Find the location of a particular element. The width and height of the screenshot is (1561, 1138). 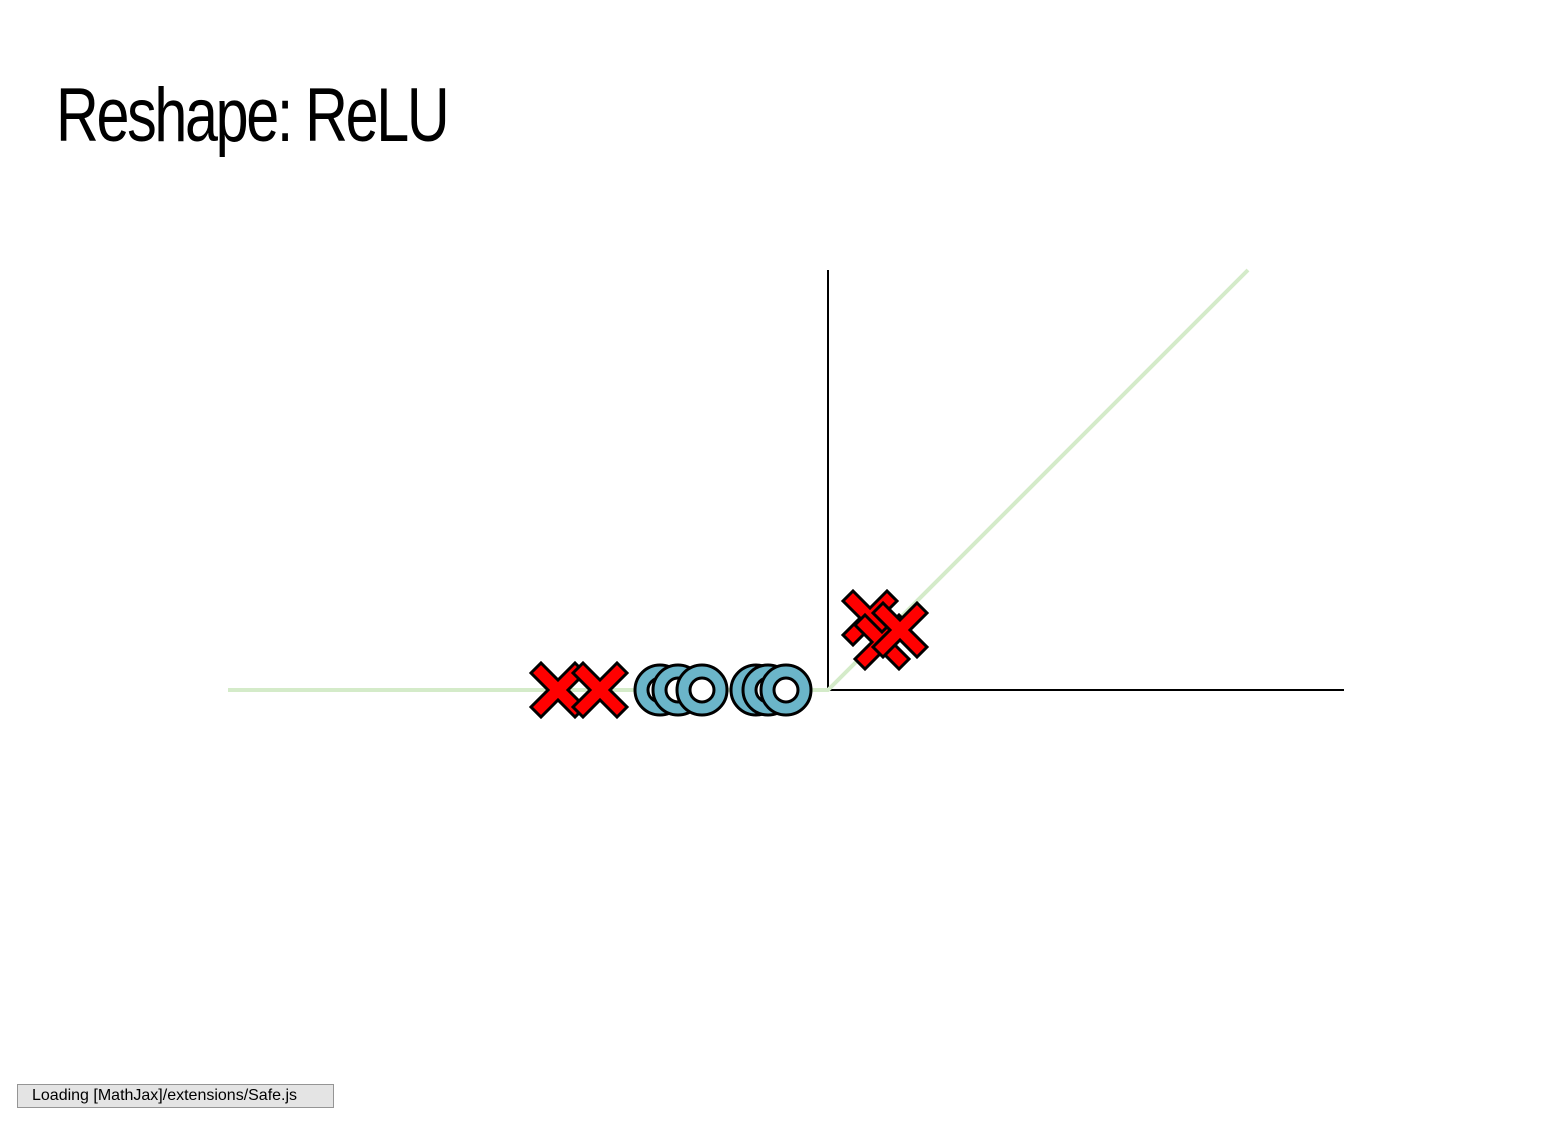

mathjax-loading-status: Loading [MathJax]/extensions/Safe.js is located at coordinates (175, 1096).